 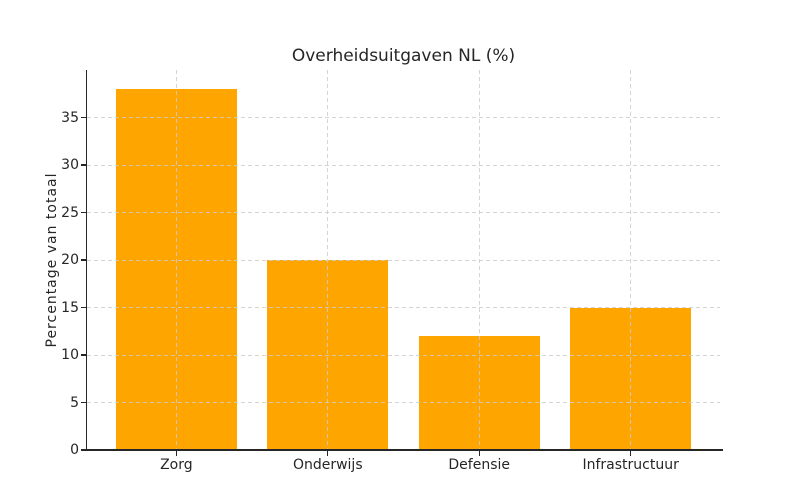 What do you see at coordinates (176, 465) in the screenshot?
I see `x-tick-label: Zorg` at bounding box center [176, 465].